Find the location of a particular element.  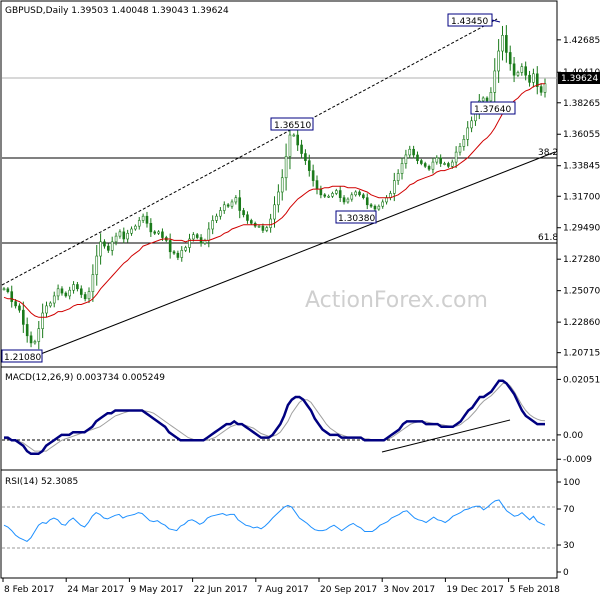

x-tick-label: 5 Feb 2018 is located at coordinates (535, 590).